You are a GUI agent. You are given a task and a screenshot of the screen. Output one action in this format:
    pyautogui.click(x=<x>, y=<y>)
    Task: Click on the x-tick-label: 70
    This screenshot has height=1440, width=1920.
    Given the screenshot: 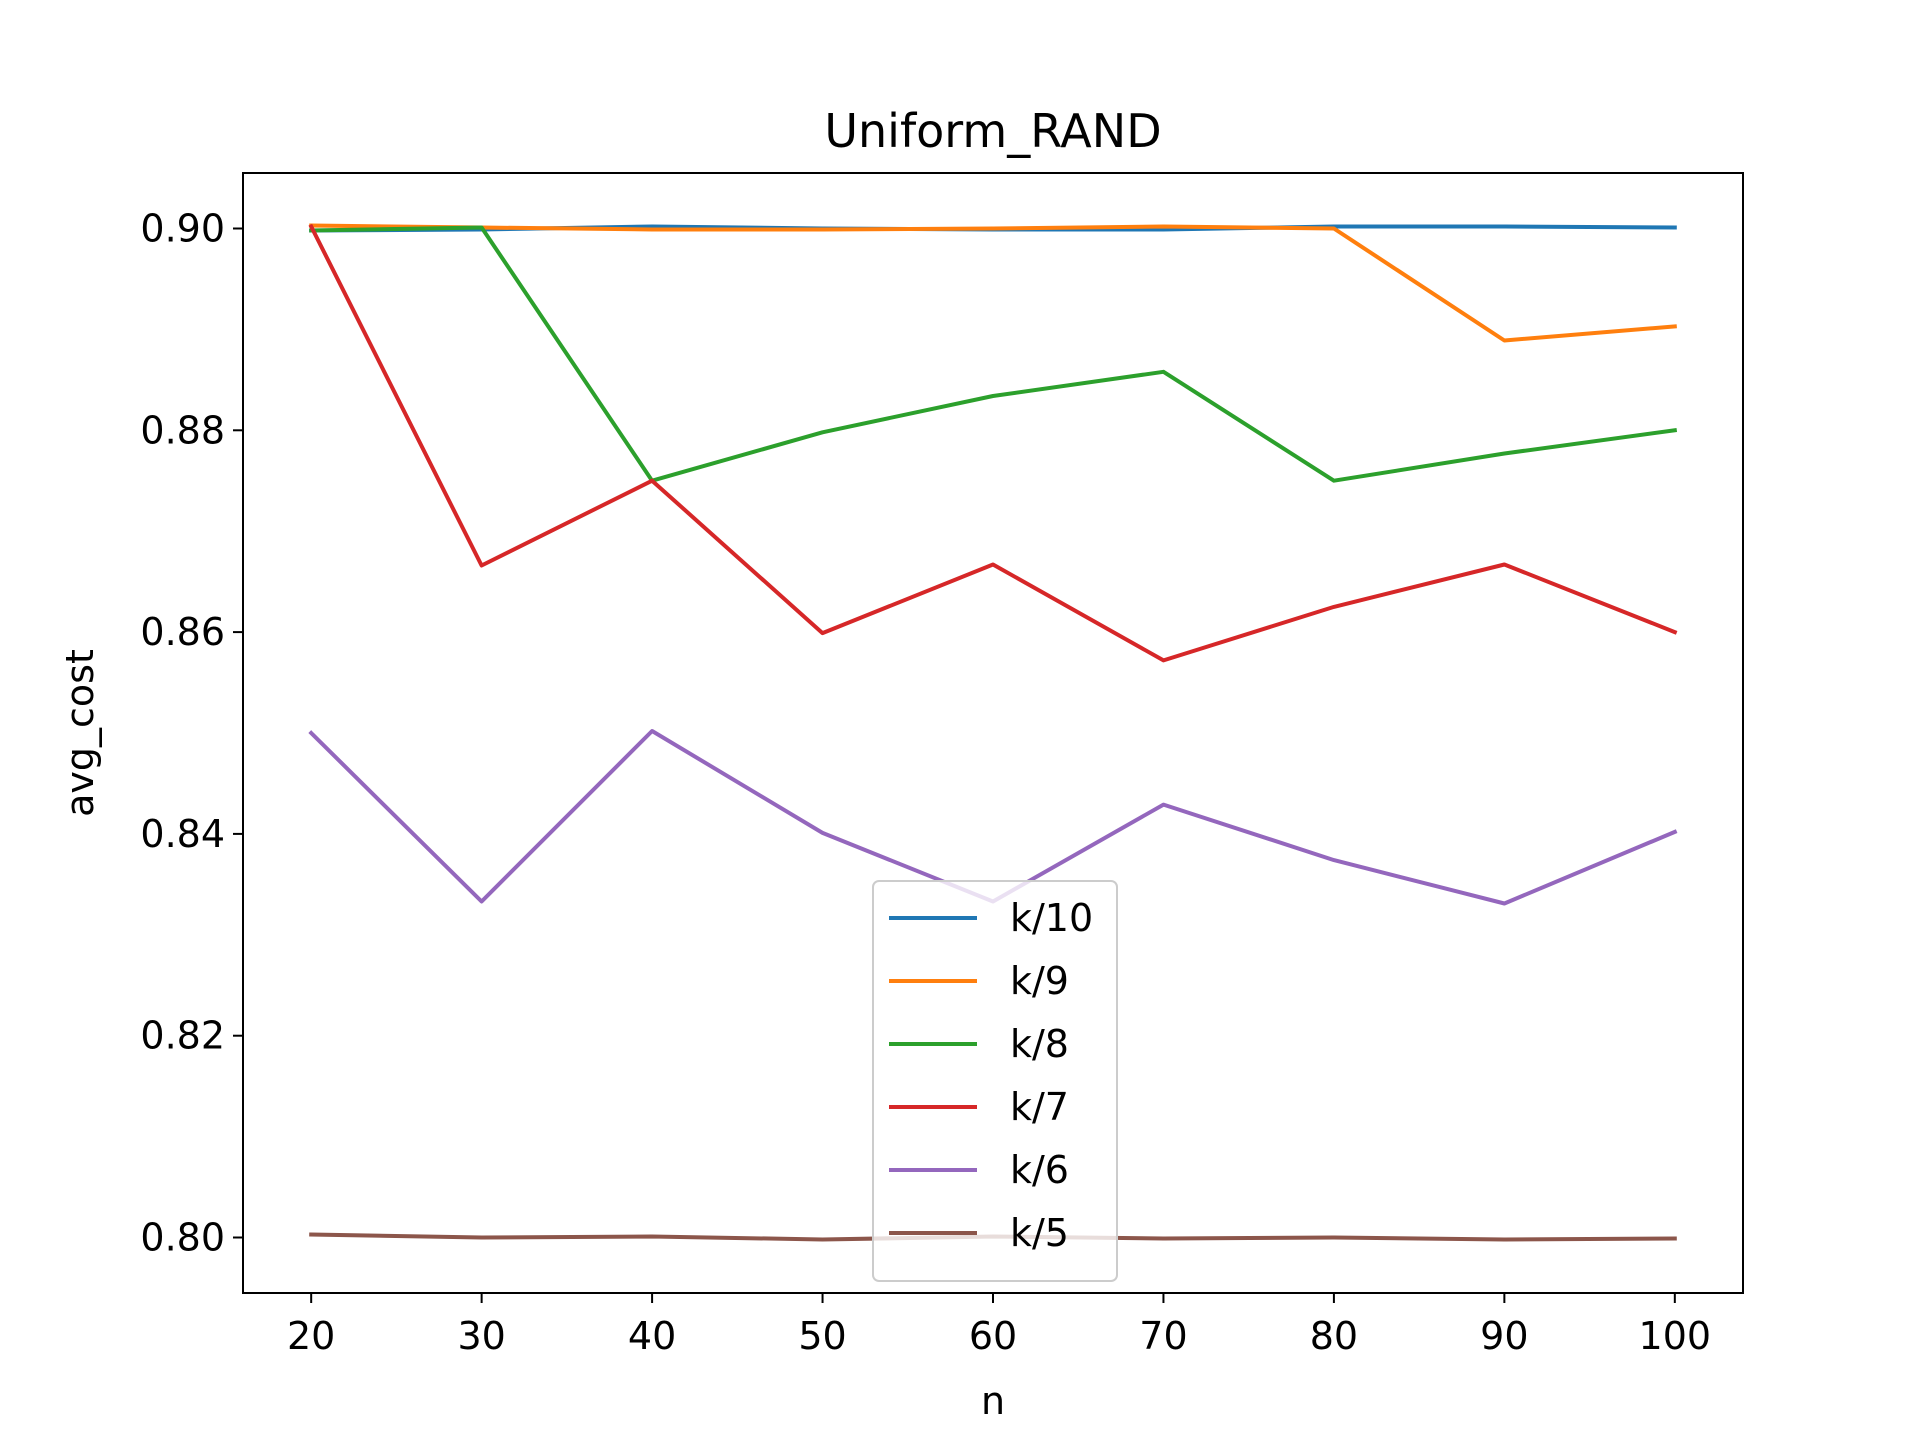 What is the action you would take?
    pyautogui.click(x=1163, y=1336)
    